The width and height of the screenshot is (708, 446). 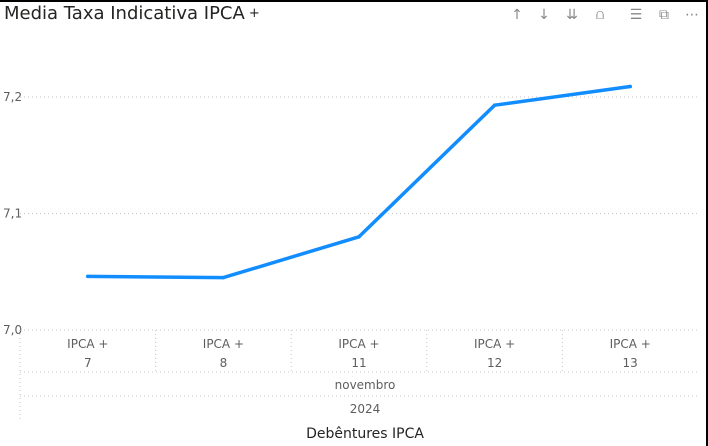 I want to click on visual-border-top, so click(x=354, y=1).